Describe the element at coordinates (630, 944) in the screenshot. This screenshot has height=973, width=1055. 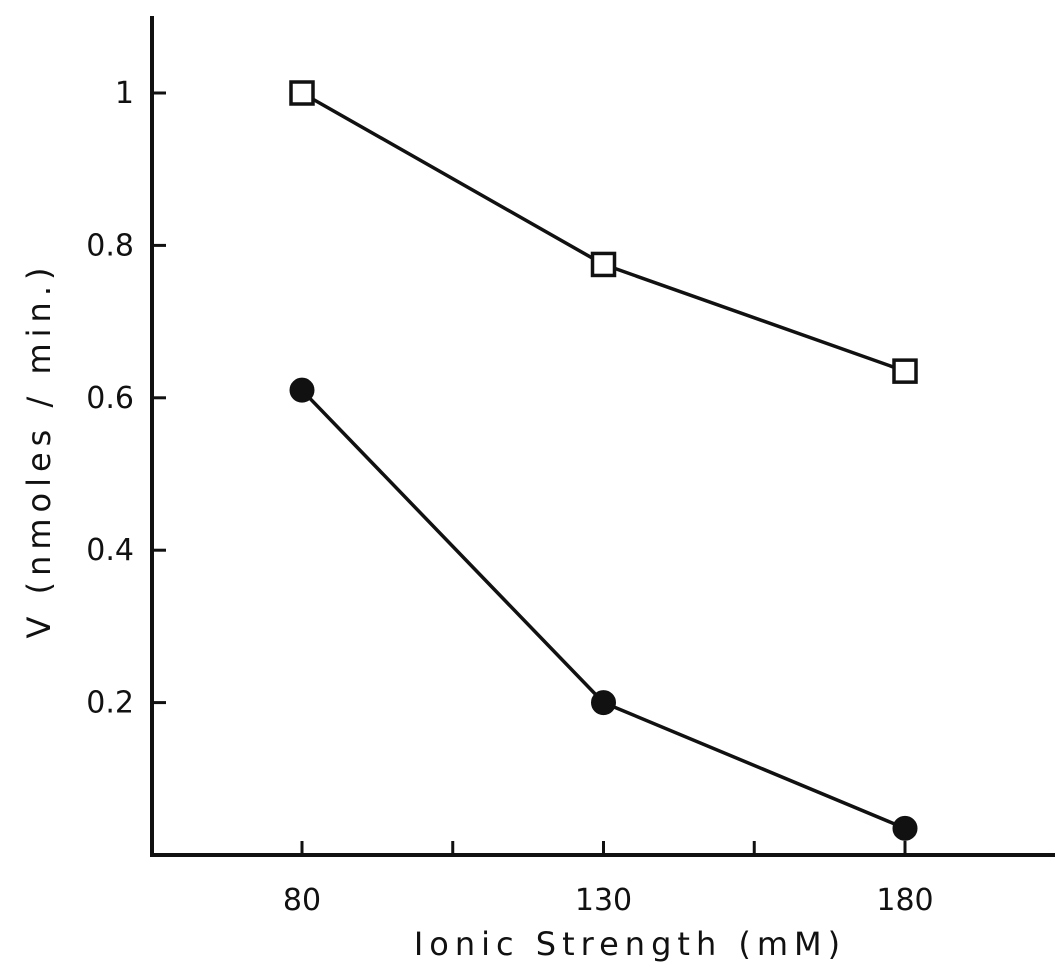
I see `x-axis-title: Ionic Strength (mM)` at that location.